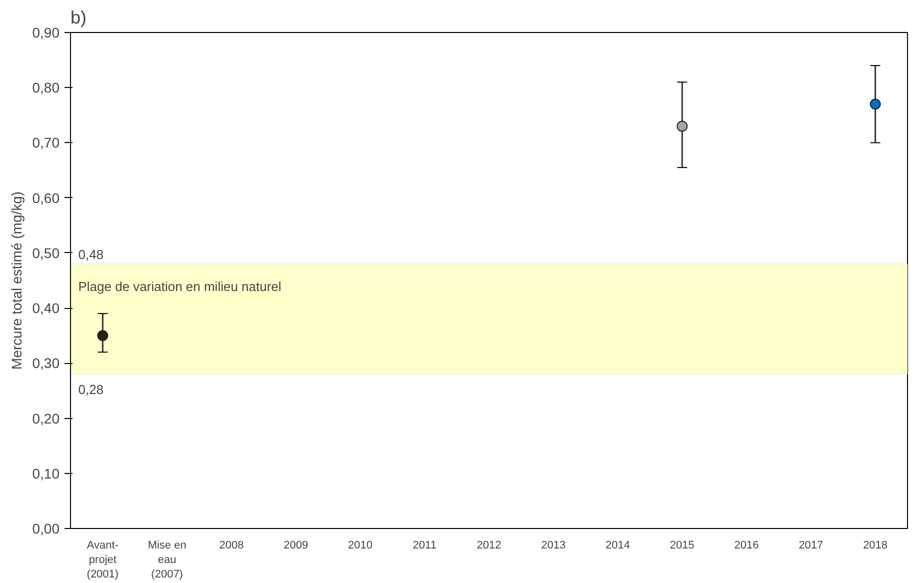  What do you see at coordinates (46, 252) in the screenshot?
I see `y-tick-label: 0,50` at bounding box center [46, 252].